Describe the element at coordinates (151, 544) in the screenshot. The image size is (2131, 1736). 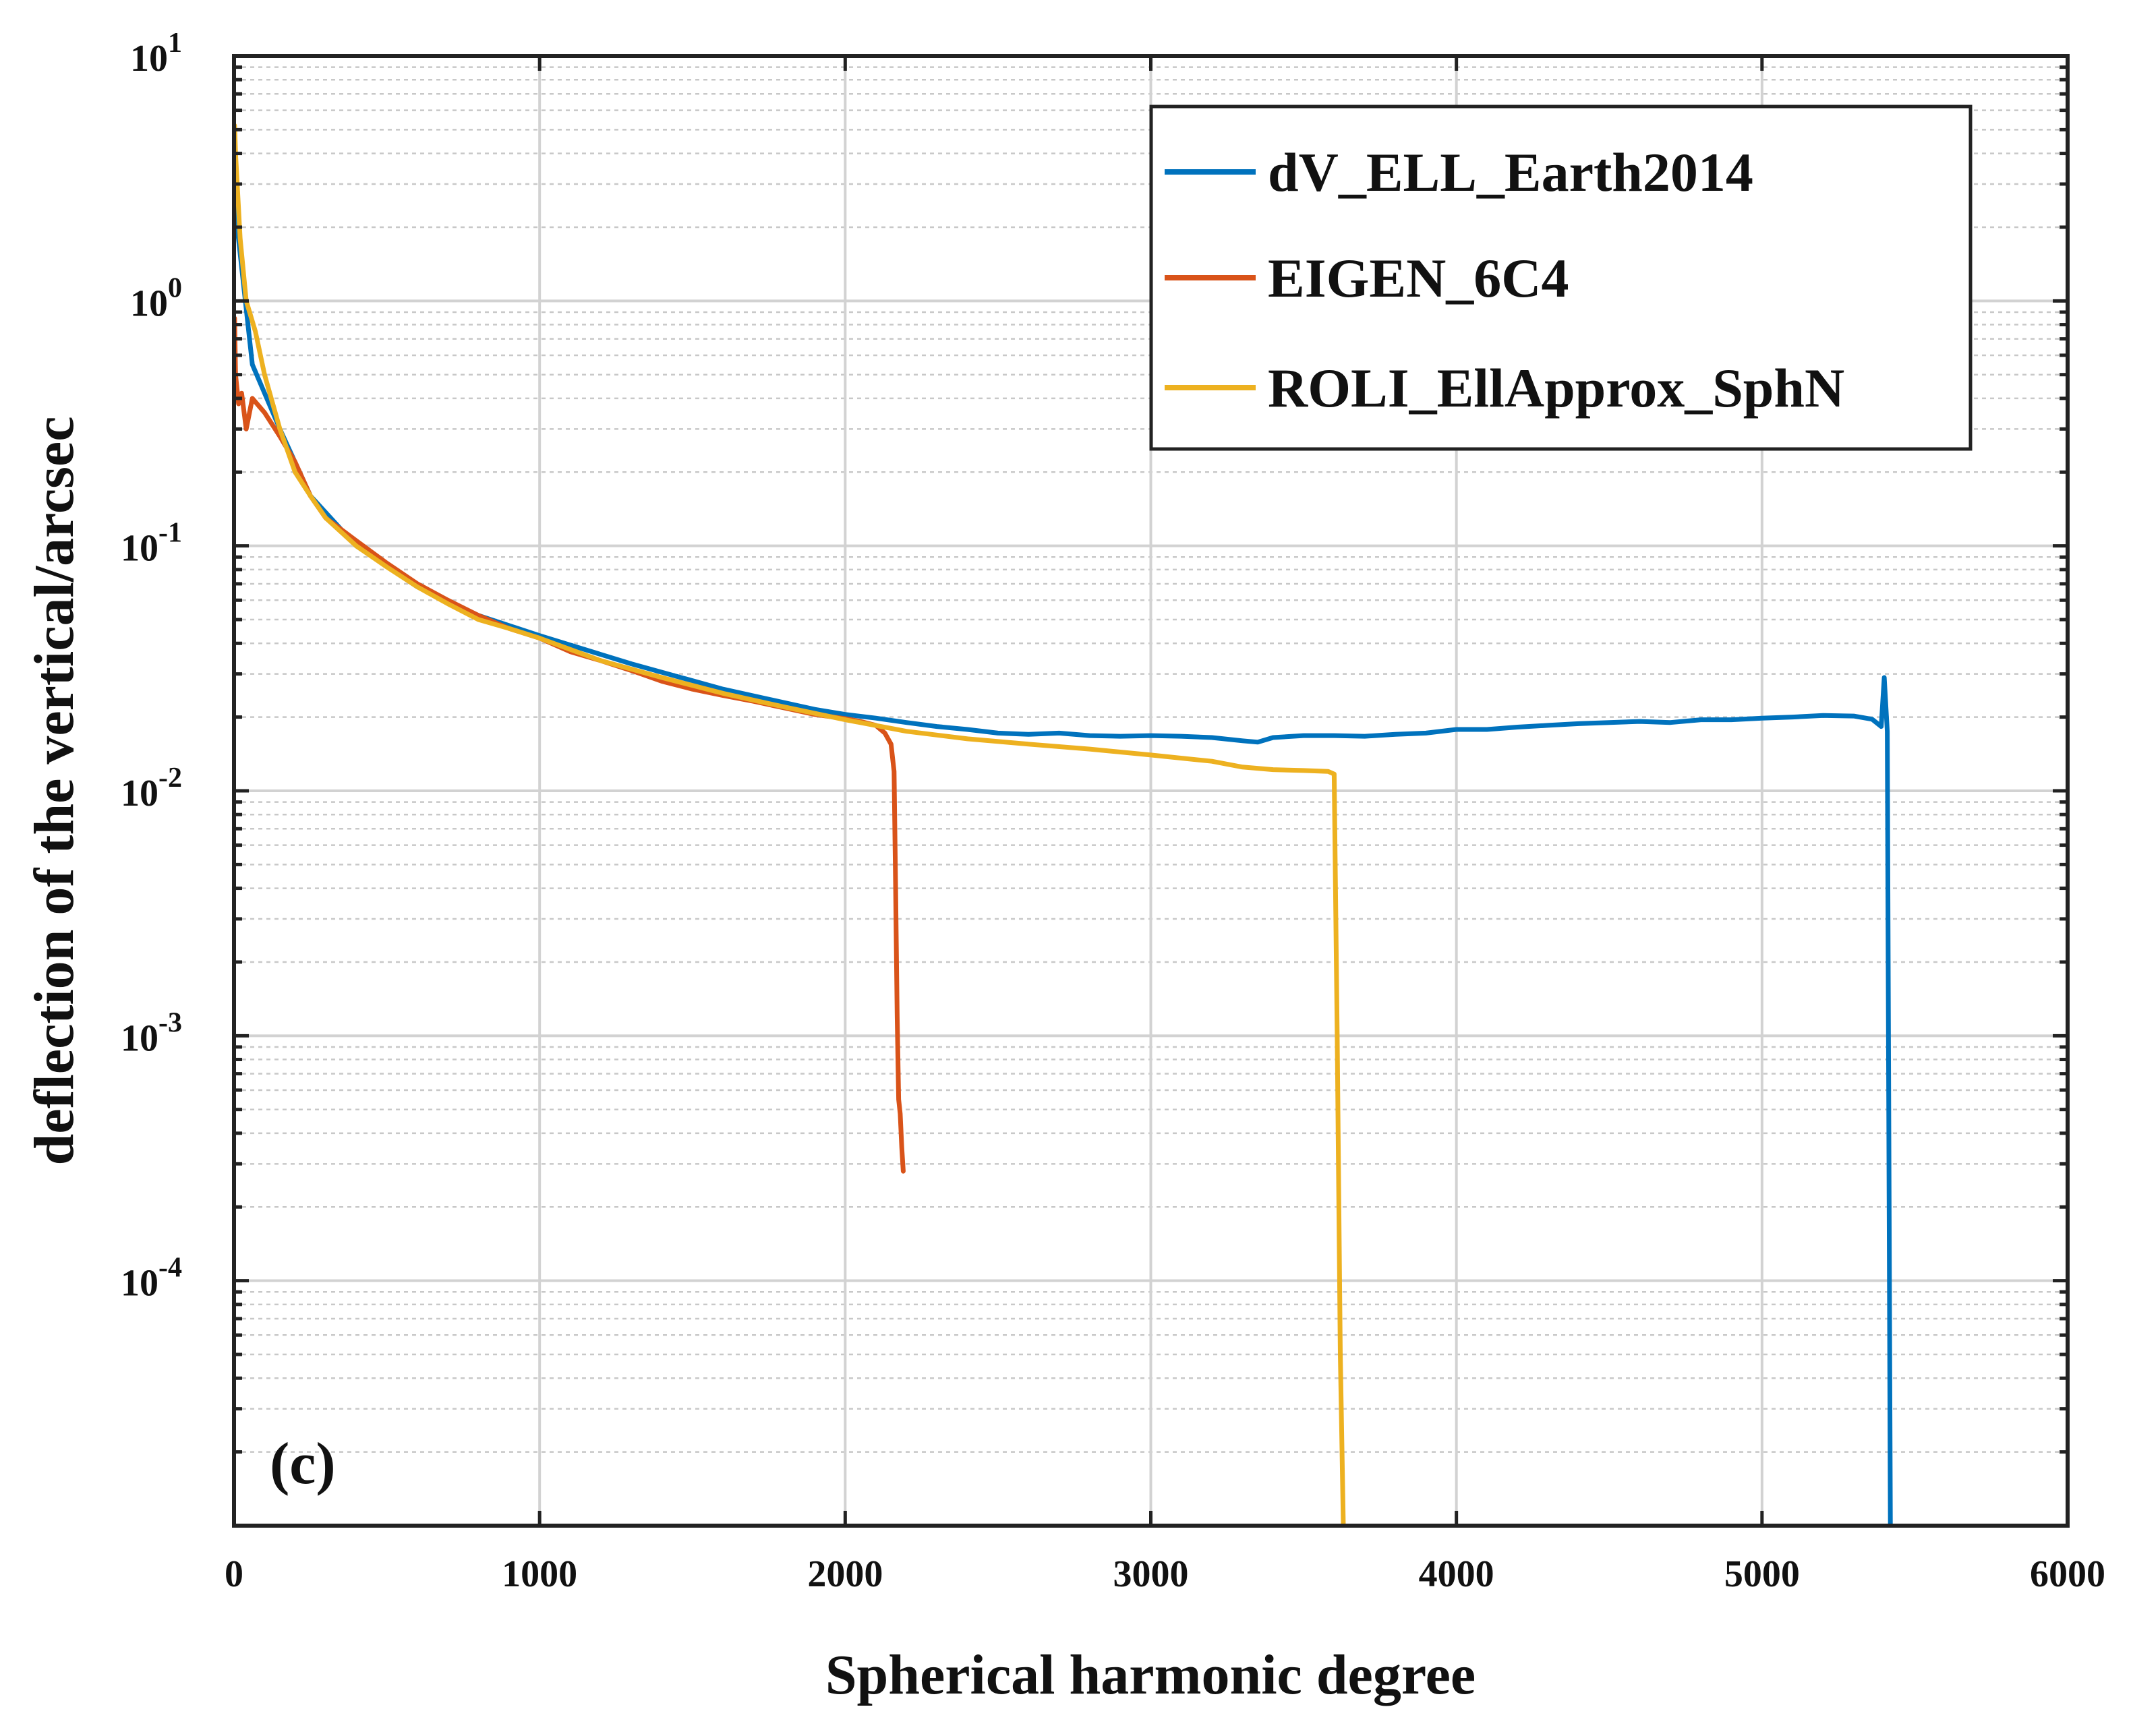
I see `y-tick-label: 10⁻¹` at that location.